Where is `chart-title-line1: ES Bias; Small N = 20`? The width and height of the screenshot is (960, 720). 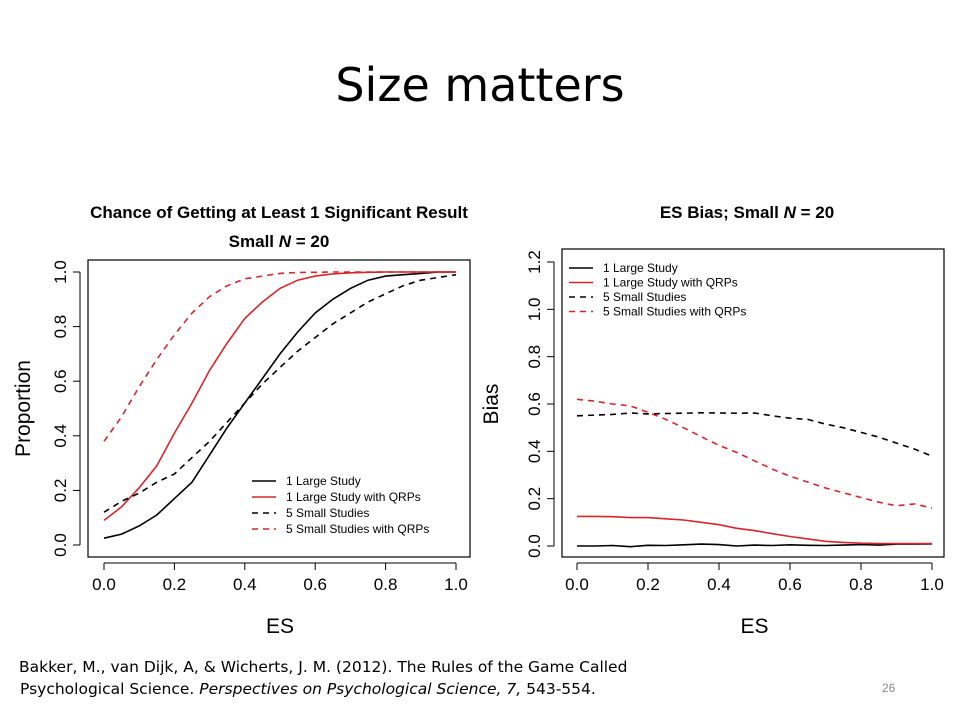 chart-title-line1: ES Bias; Small N = 20 is located at coordinates (747, 212).